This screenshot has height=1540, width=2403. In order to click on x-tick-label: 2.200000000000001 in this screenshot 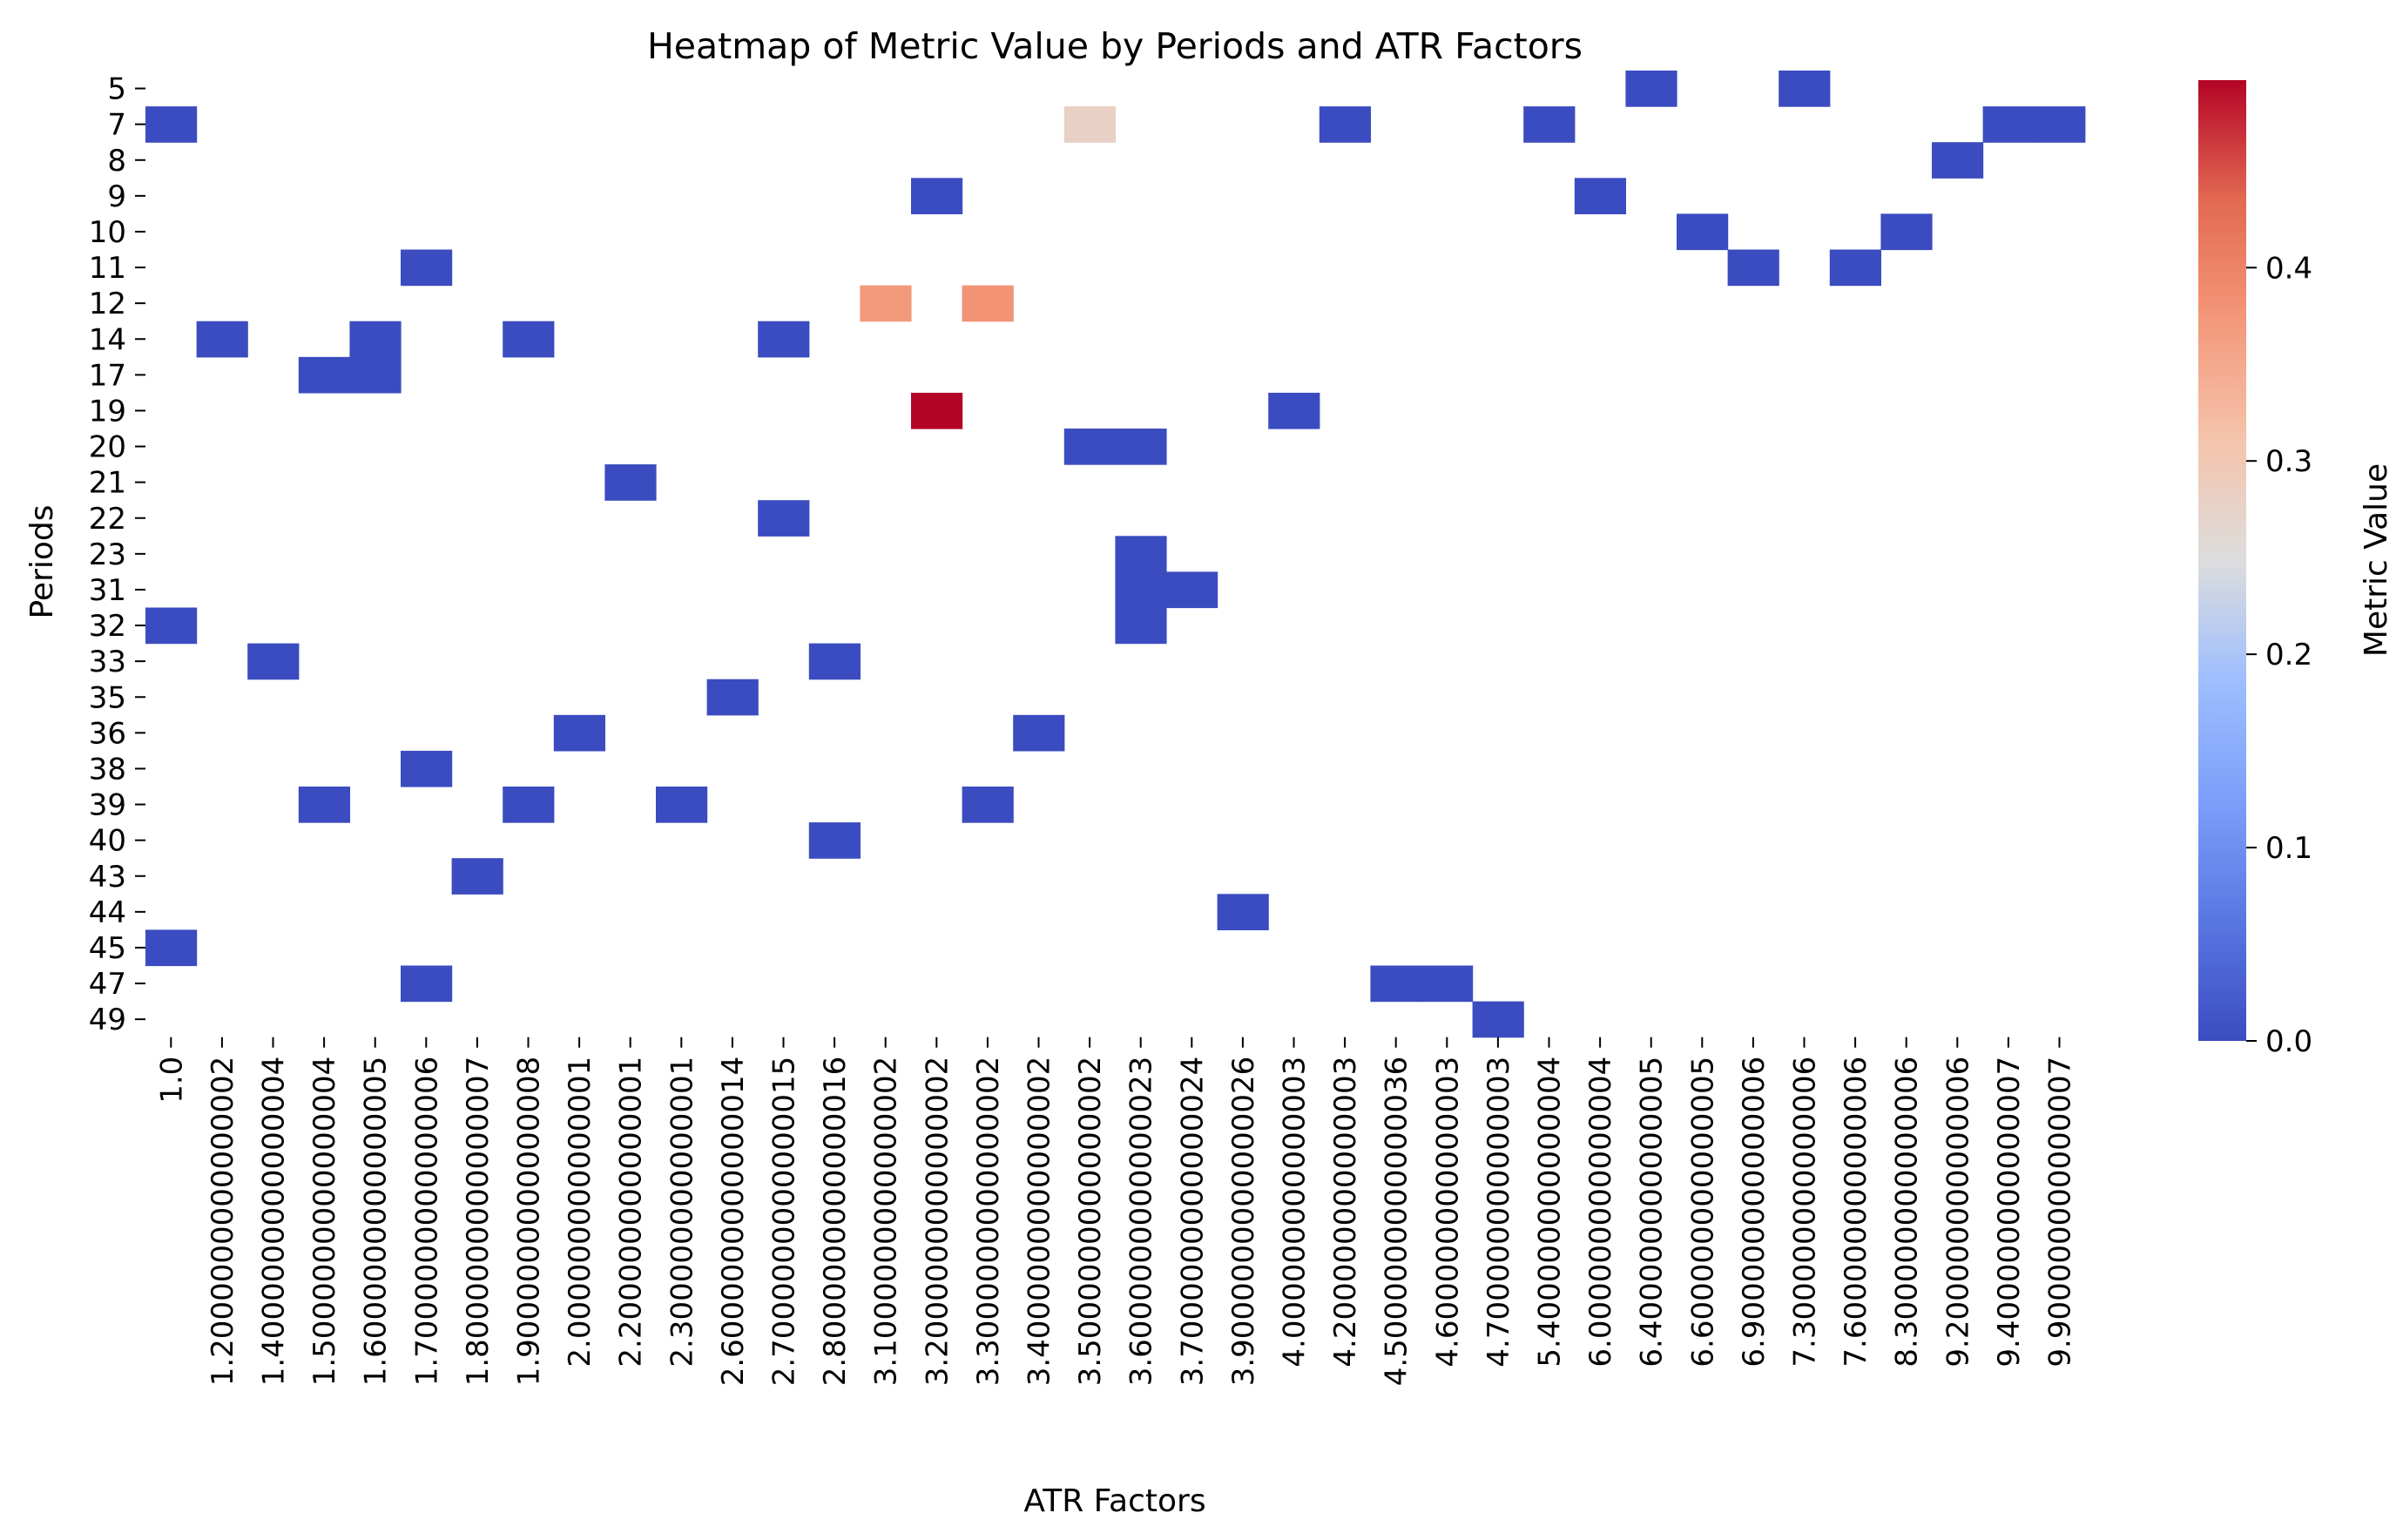, I will do `click(631, 1212)`.